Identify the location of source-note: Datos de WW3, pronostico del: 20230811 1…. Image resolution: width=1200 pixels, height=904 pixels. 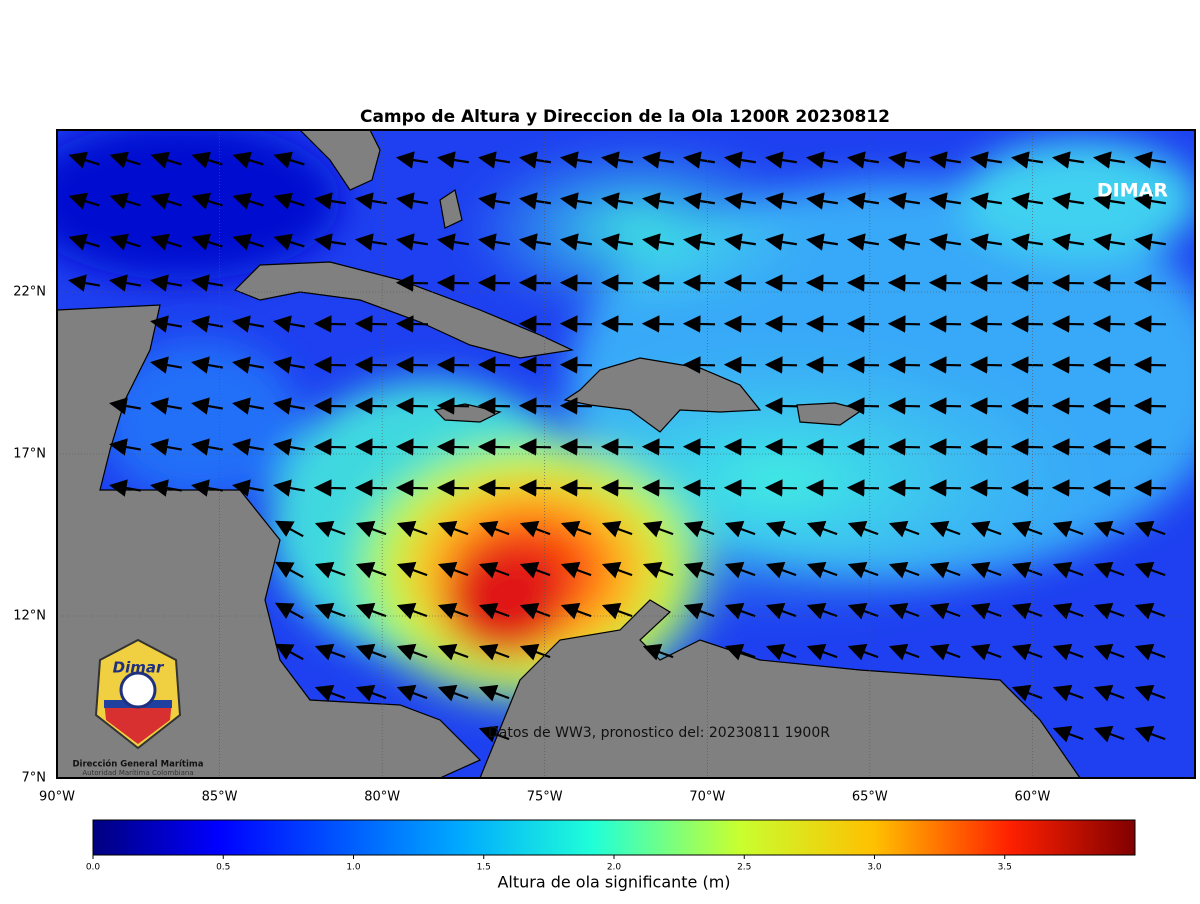
(659, 733).